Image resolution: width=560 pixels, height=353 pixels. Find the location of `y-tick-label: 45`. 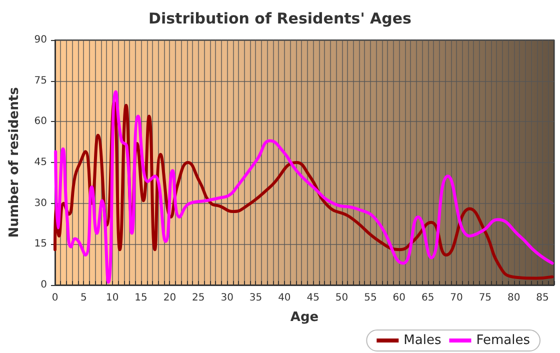

y-tick-label: 45 is located at coordinates (40, 162).